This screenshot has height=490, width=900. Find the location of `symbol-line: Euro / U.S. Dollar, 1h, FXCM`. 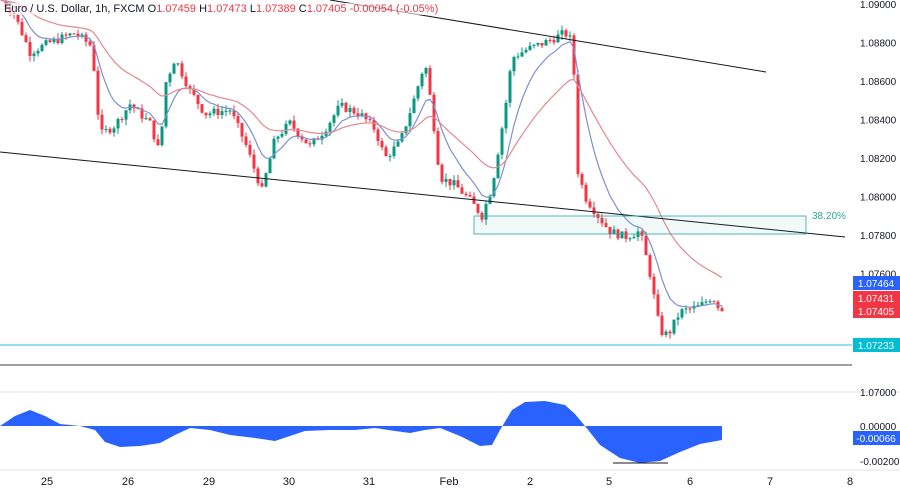

symbol-line: Euro / U.S. Dollar, 1h, FXCM is located at coordinates (74, 9).